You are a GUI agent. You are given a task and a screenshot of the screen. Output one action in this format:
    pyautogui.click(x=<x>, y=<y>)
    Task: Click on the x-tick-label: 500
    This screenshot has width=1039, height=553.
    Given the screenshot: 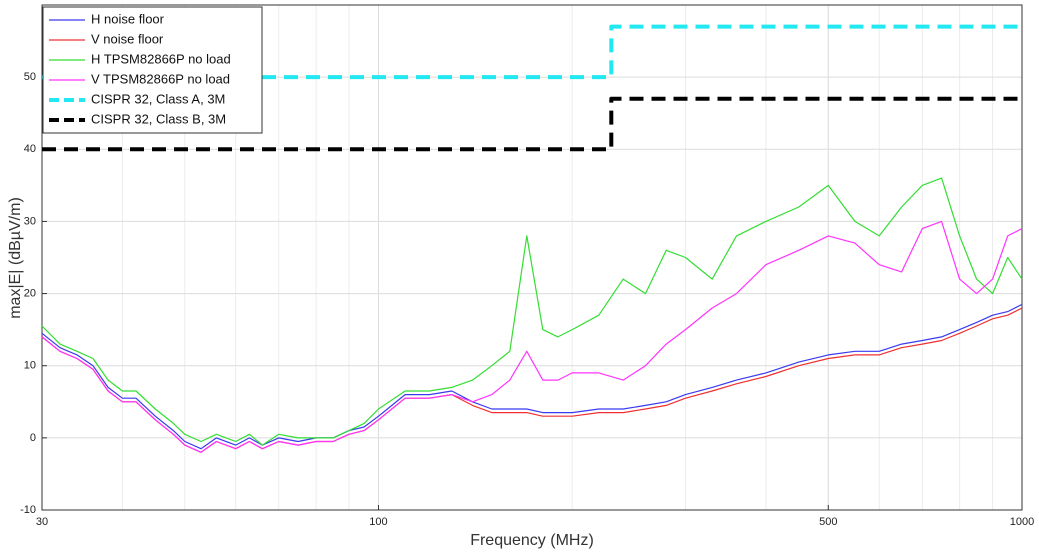 What is the action you would take?
    pyautogui.click(x=828, y=522)
    